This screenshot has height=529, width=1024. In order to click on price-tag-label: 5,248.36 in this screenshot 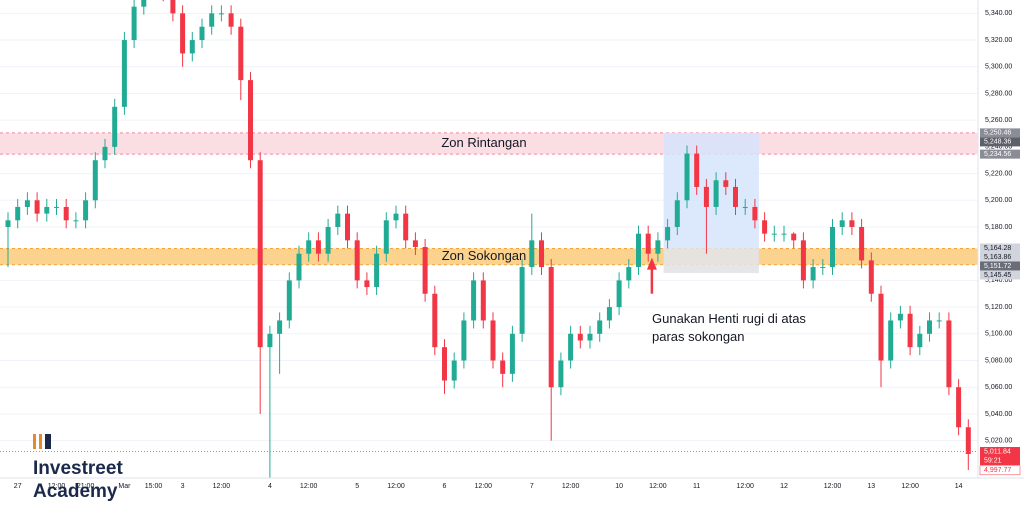, I will do `click(997, 142)`.